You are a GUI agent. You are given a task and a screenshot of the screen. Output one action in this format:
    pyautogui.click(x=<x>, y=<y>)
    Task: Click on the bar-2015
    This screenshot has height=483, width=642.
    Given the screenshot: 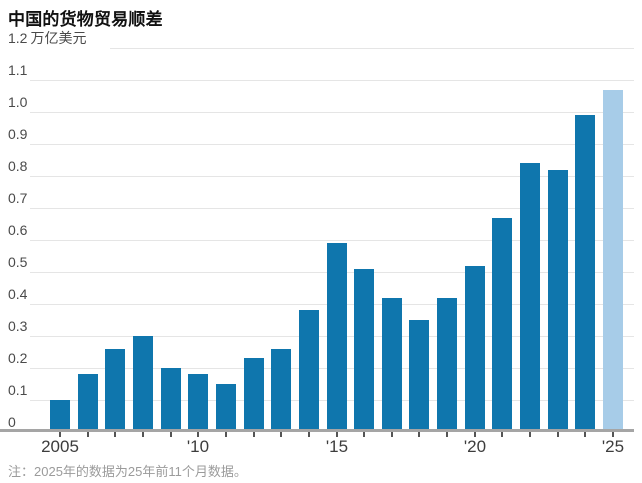 What is the action you would take?
    pyautogui.click(x=337, y=337)
    